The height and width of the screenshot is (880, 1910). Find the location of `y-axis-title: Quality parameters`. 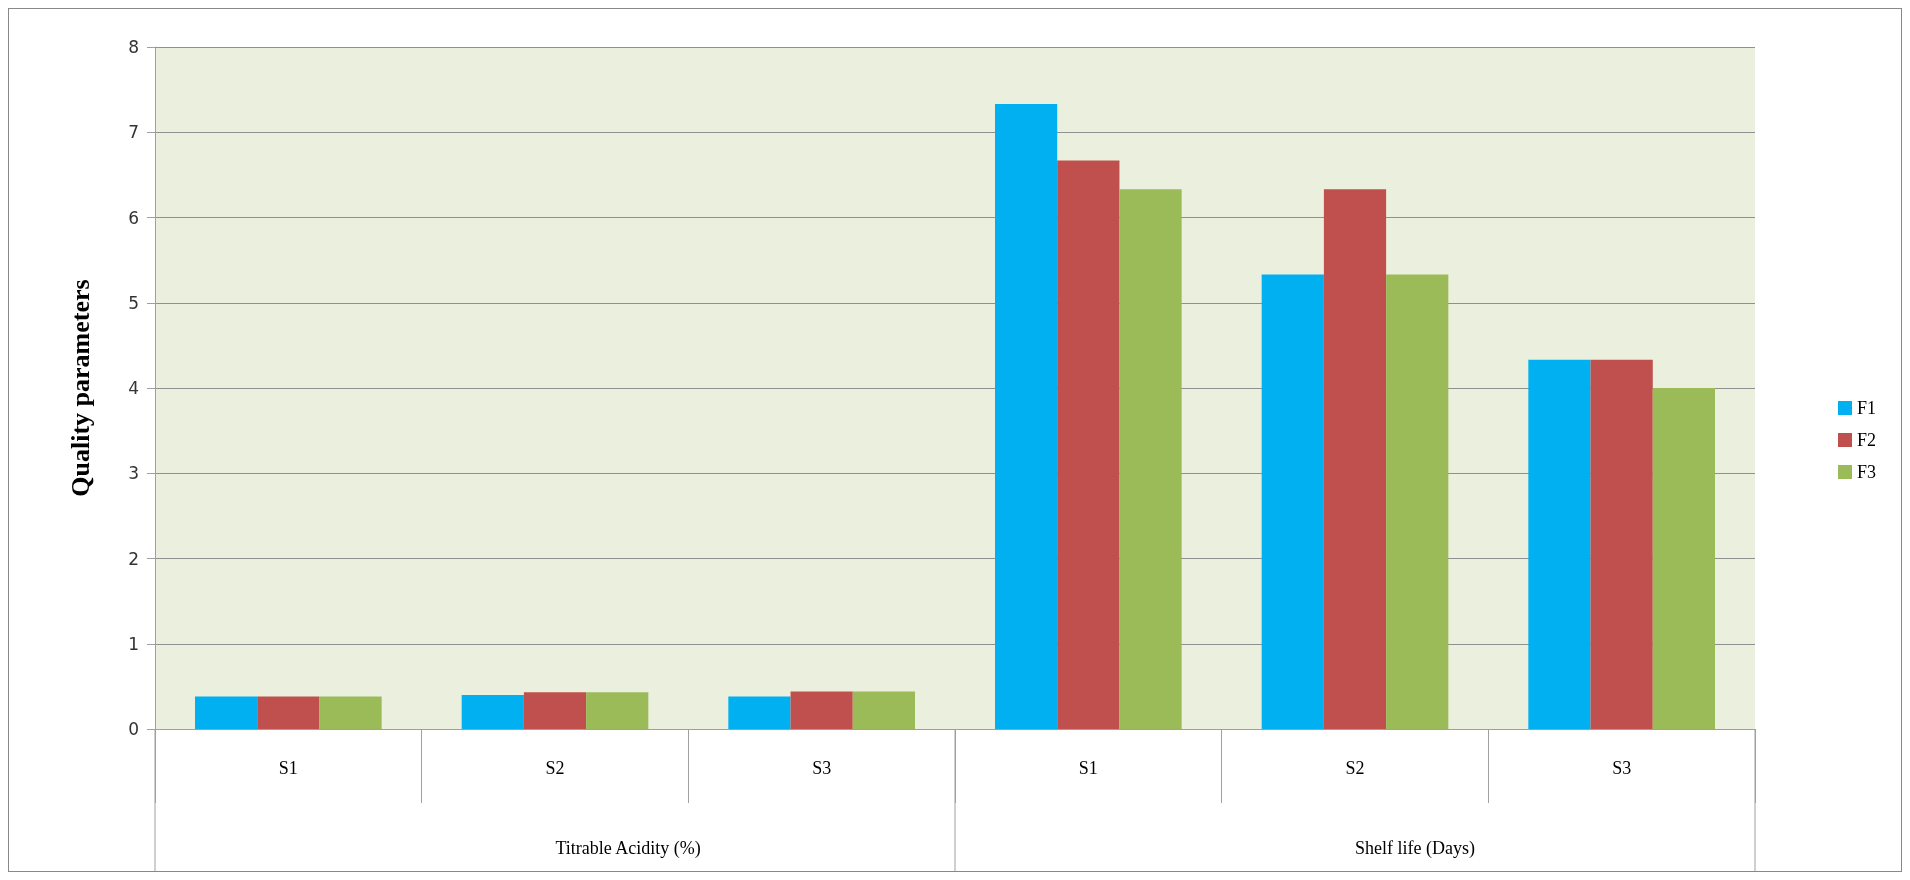

y-axis-title: Quality parameters is located at coordinates (80, 388).